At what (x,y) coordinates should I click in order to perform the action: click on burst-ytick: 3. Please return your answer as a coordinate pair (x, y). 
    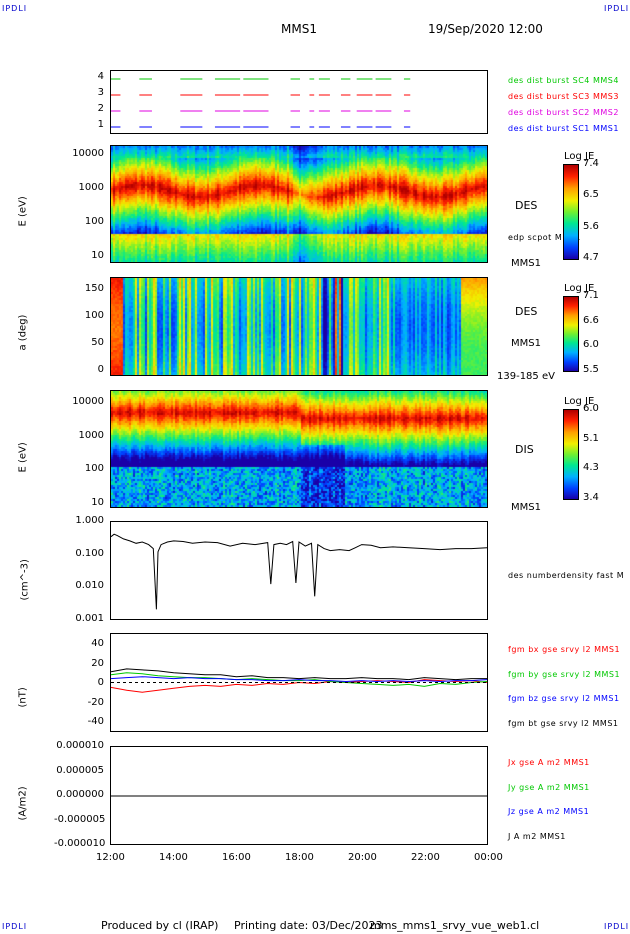
    Looking at the image, I should click on (100, 92).